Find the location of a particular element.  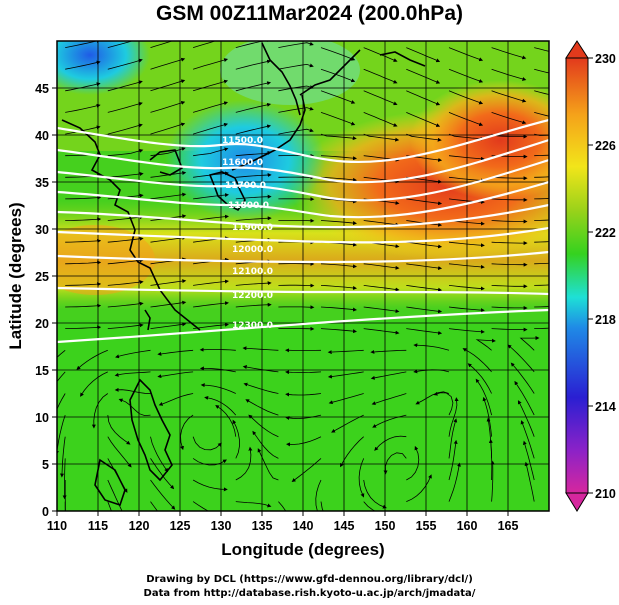

contour-label: 11600.0 is located at coordinates (242, 163).